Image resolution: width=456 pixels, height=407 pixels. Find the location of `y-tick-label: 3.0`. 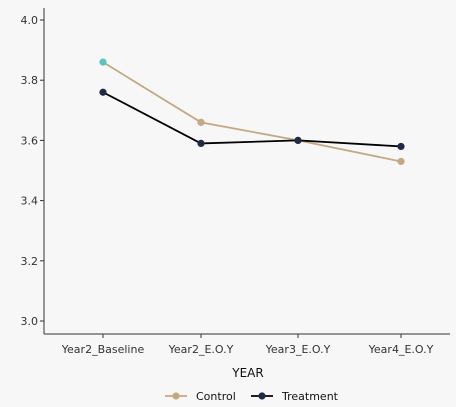

y-tick-label: 3.0 is located at coordinates (30, 321).